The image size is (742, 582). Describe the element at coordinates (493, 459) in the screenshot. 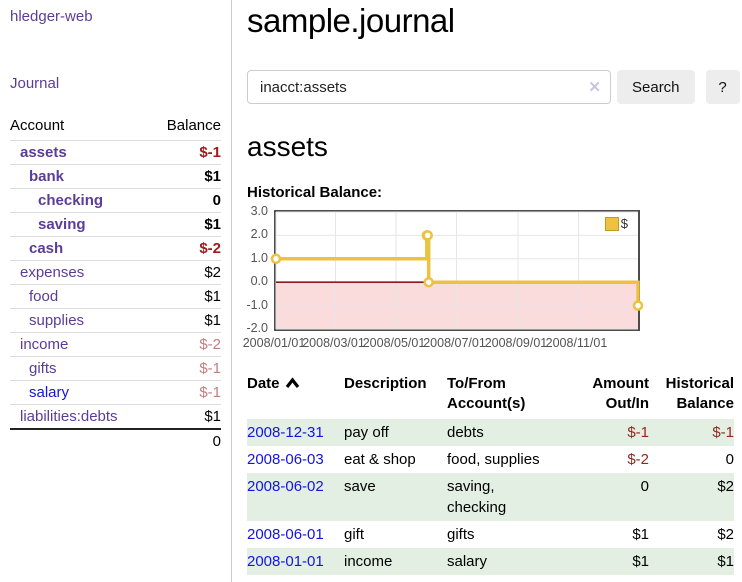

I see `transaction-accounts: food, supplies` at that location.